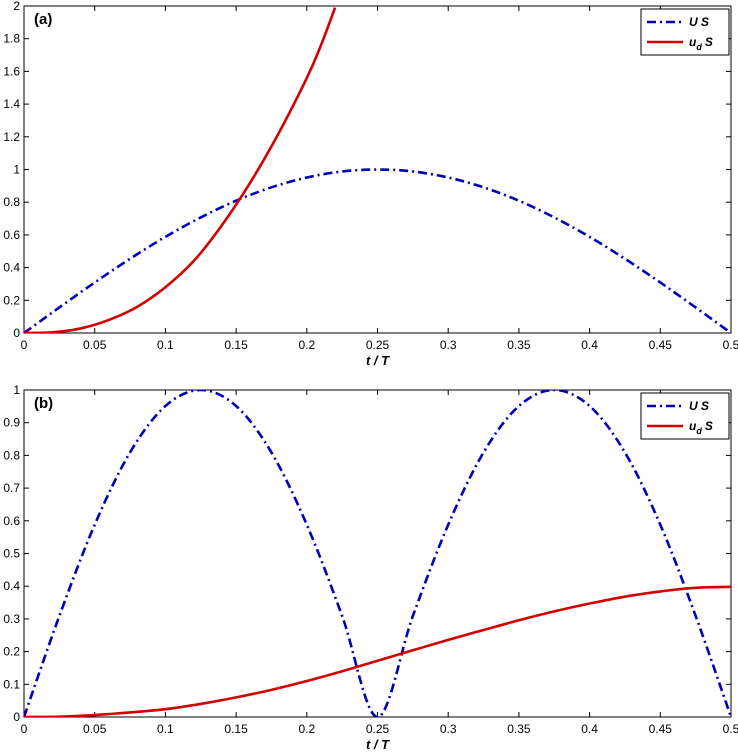  What do you see at coordinates (43, 19) in the screenshot?
I see `panel-label: (a)` at bounding box center [43, 19].